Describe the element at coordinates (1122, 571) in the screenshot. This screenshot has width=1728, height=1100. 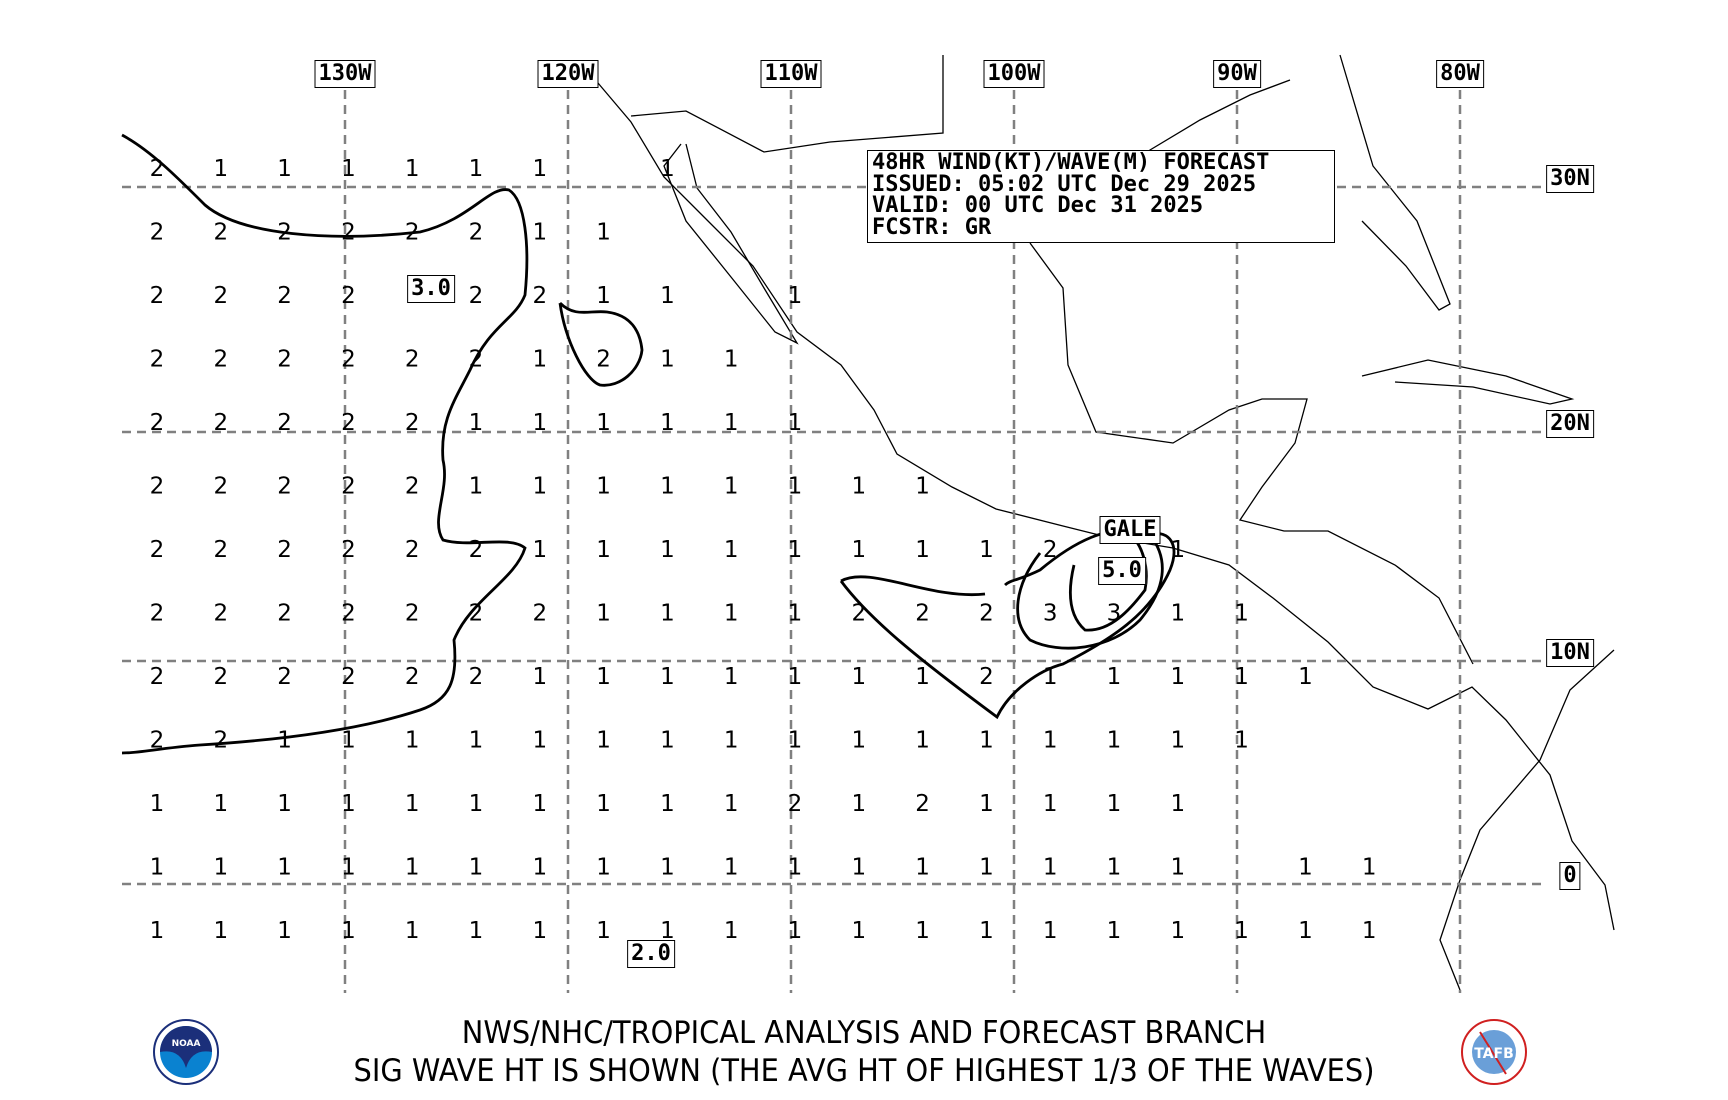
I see `max-wave-label-gale: 5.0` at that location.